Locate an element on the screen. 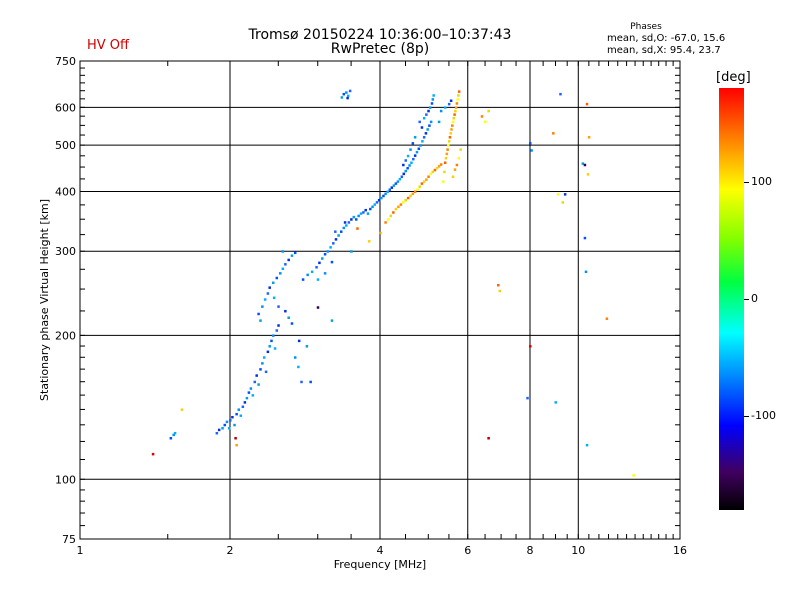 This screenshot has height=600, width=800. x-axis-label: Frequency [MHz] is located at coordinates (380, 564).